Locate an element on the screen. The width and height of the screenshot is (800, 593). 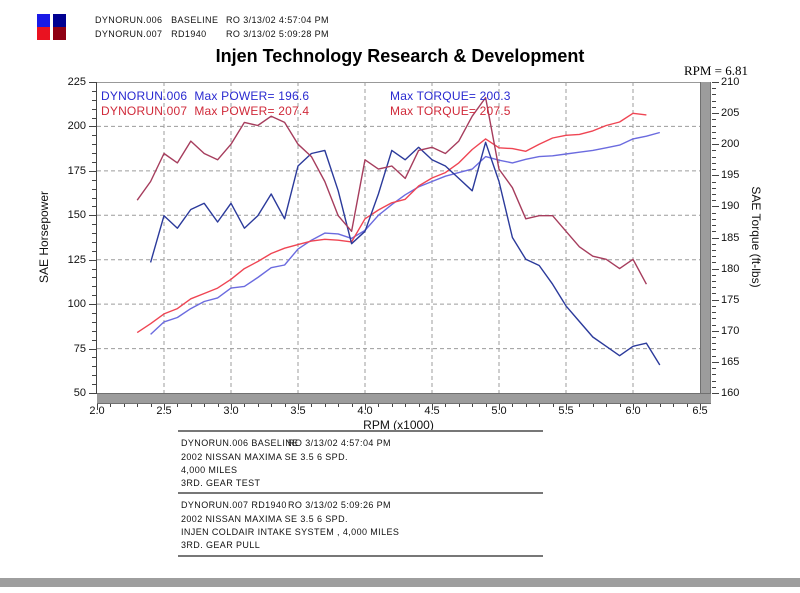
run1-info-timestamp: RO 3/13/02 4:57:04 PM is located at coordinates (339, 443).